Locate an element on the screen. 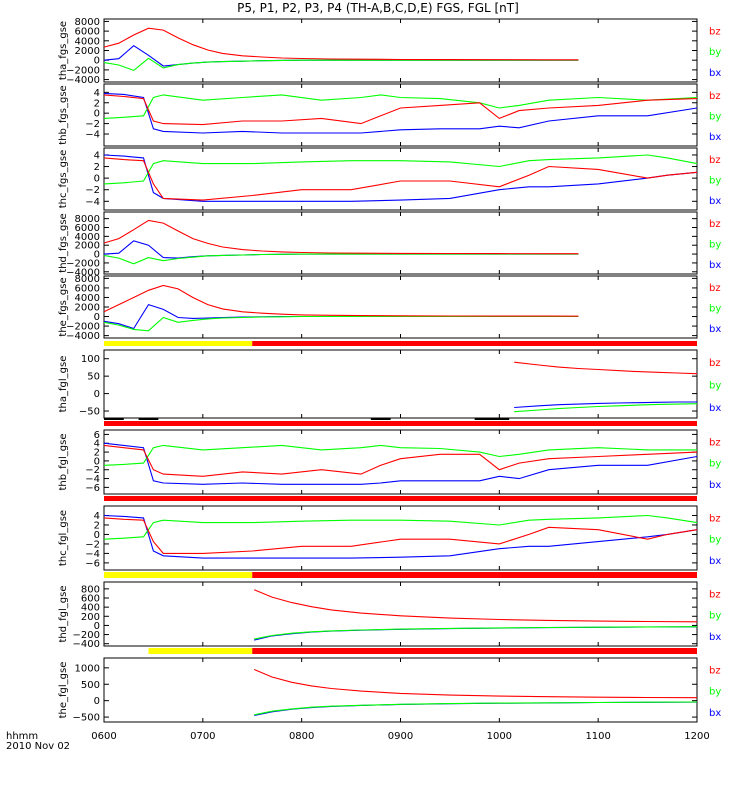 This screenshot has height=800, width=750. x-axis-date: 2010 Nov 02 is located at coordinates (38, 746).